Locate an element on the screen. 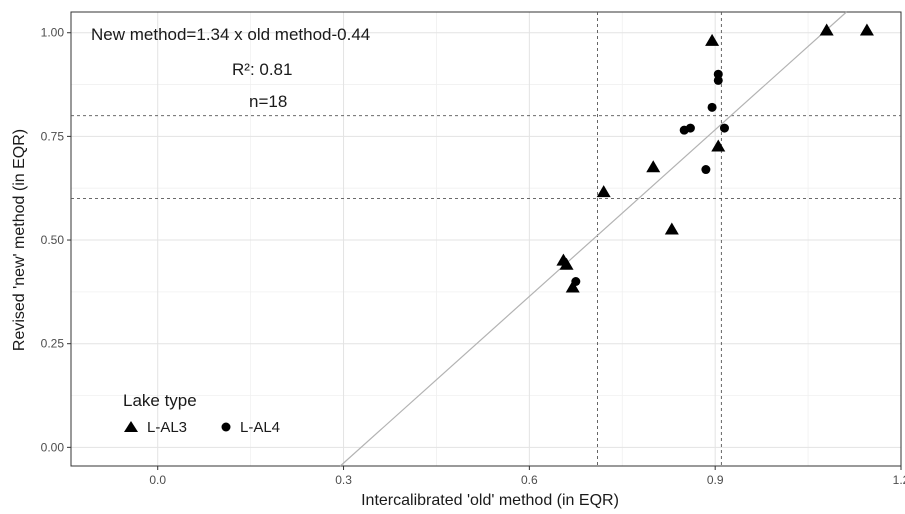  n-annotation: n=18 is located at coordinates (268, 101).